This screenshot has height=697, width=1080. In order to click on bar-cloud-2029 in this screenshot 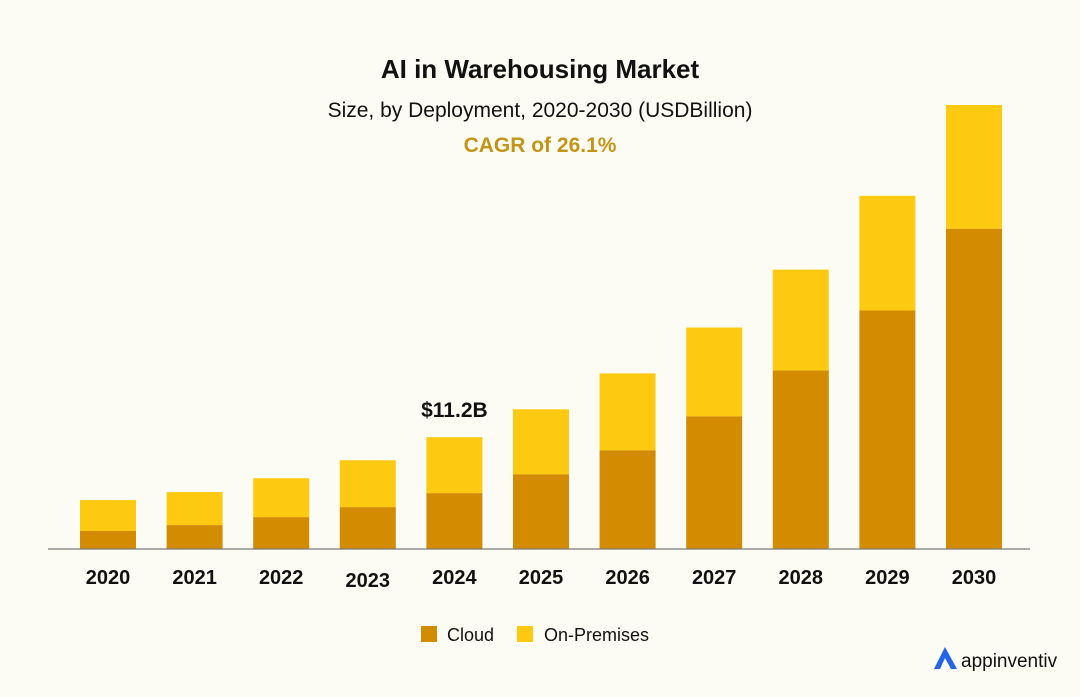, I will do `click(887, 429)`.